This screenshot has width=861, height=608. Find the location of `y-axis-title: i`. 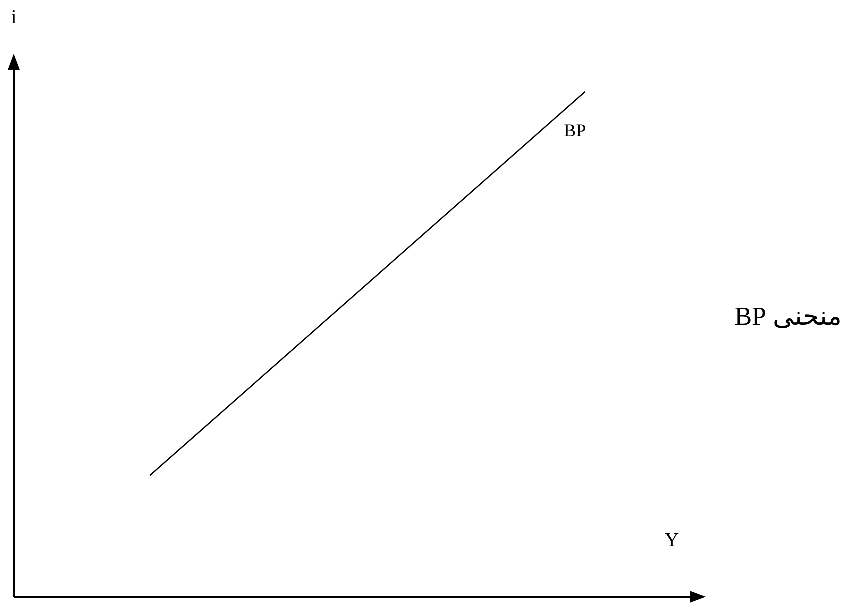

y-axis-title: i is located at coordinates (14, 17).